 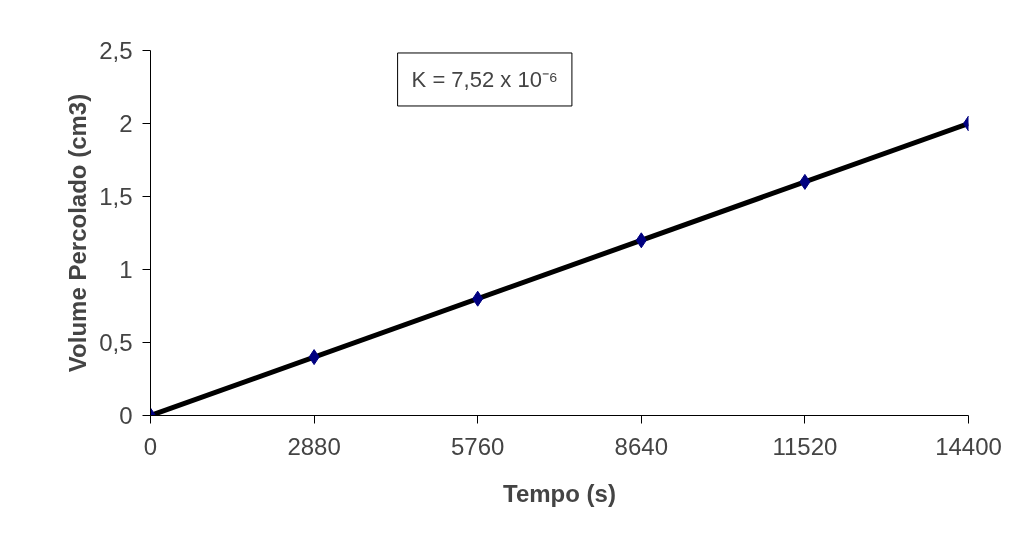 What do you see at coordinates (968, 446) in the screenshot?
I see `x-tick-label: 14400` at bounding box center [968, 446].